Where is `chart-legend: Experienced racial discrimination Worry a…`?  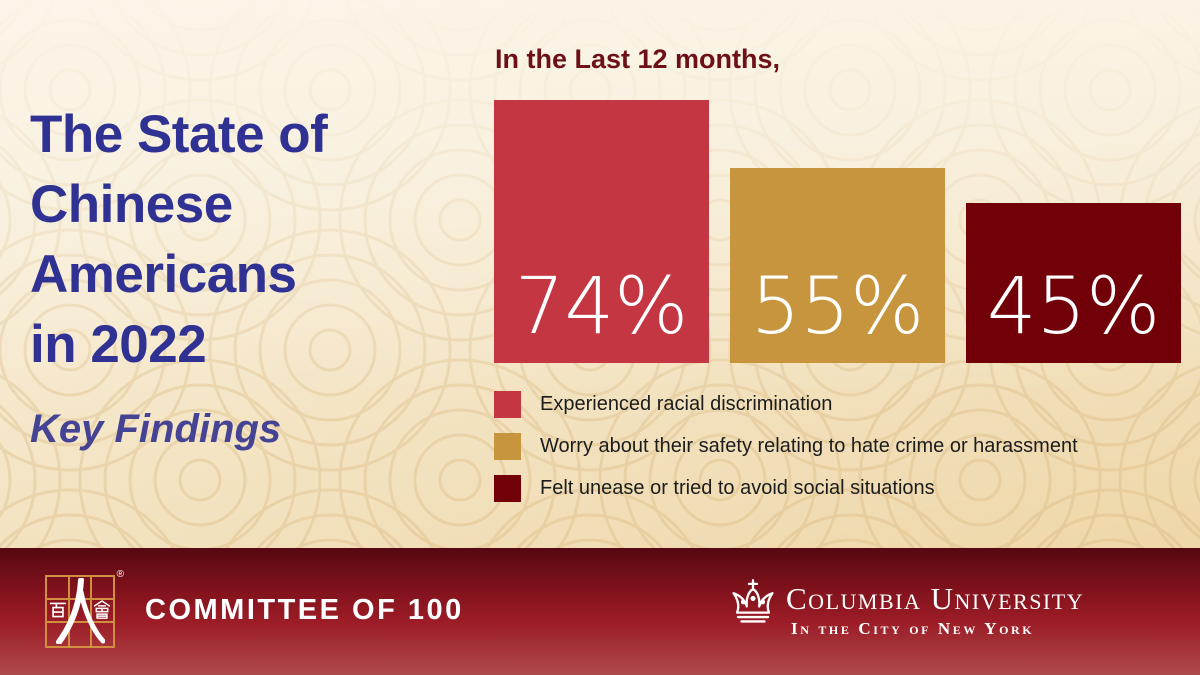 chart-legend: Experienced racial discrimination Worry a… is located at coordinates (786, 454).